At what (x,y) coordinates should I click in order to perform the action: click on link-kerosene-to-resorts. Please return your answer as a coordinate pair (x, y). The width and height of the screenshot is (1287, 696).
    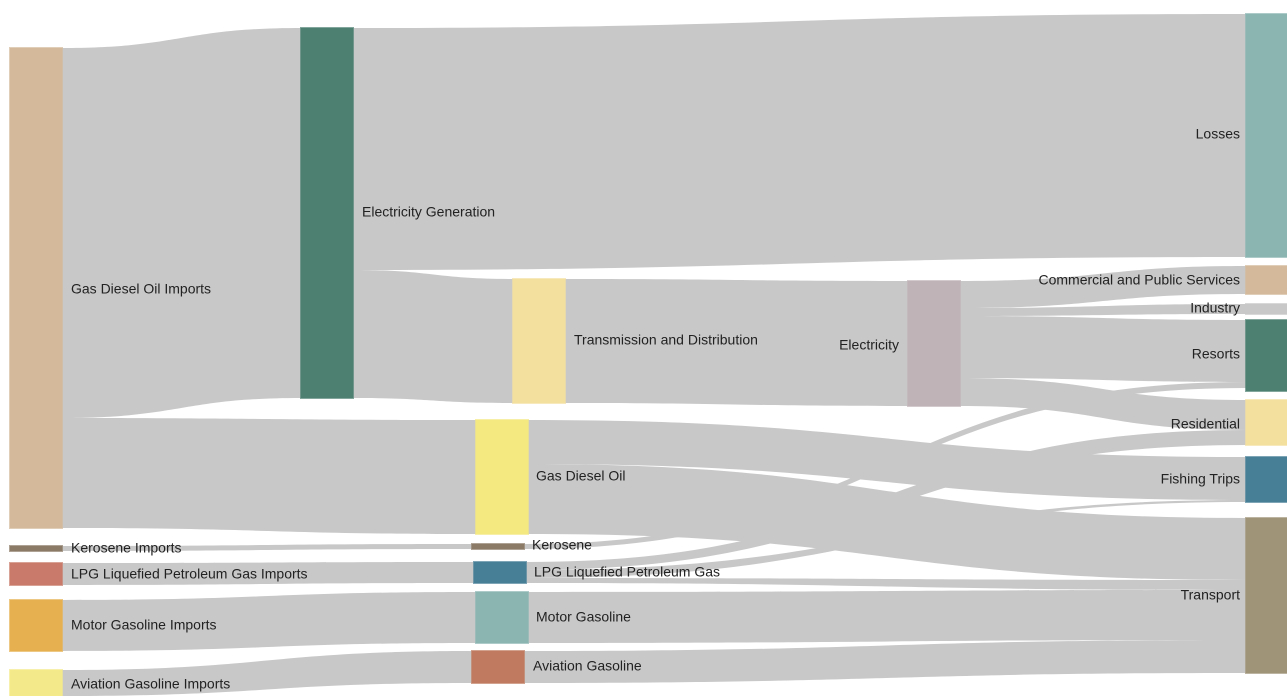
    Looking at the image, I should click on (885, 465).